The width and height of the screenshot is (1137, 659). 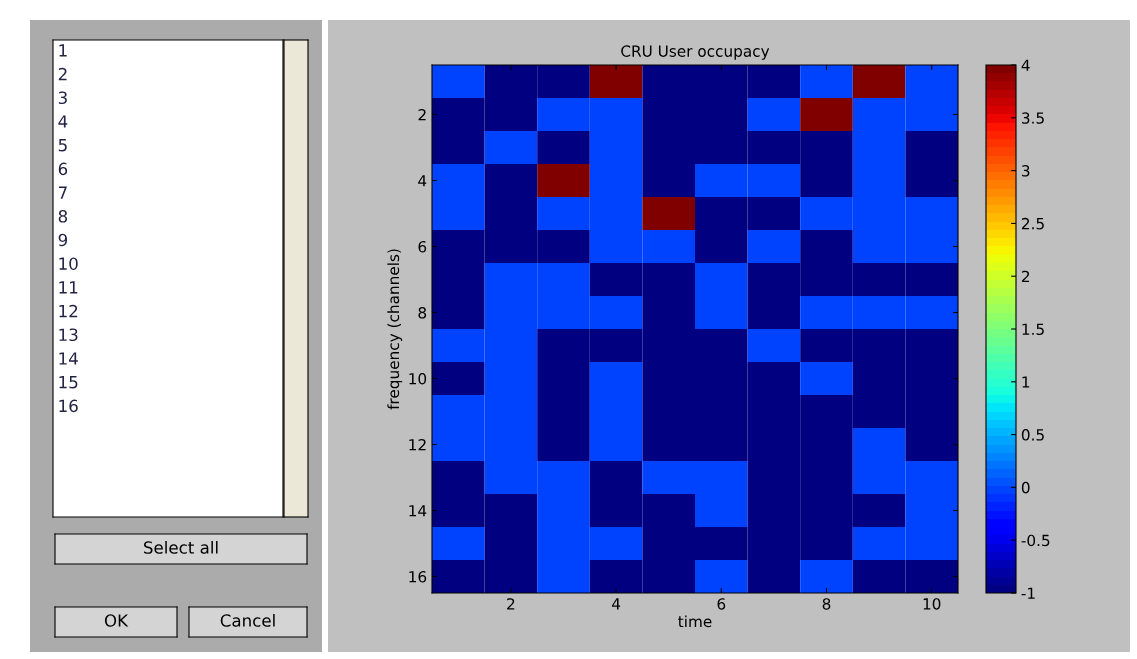 I want to click on chart-title: CRU User occupacy, so click(x=695, y=52).